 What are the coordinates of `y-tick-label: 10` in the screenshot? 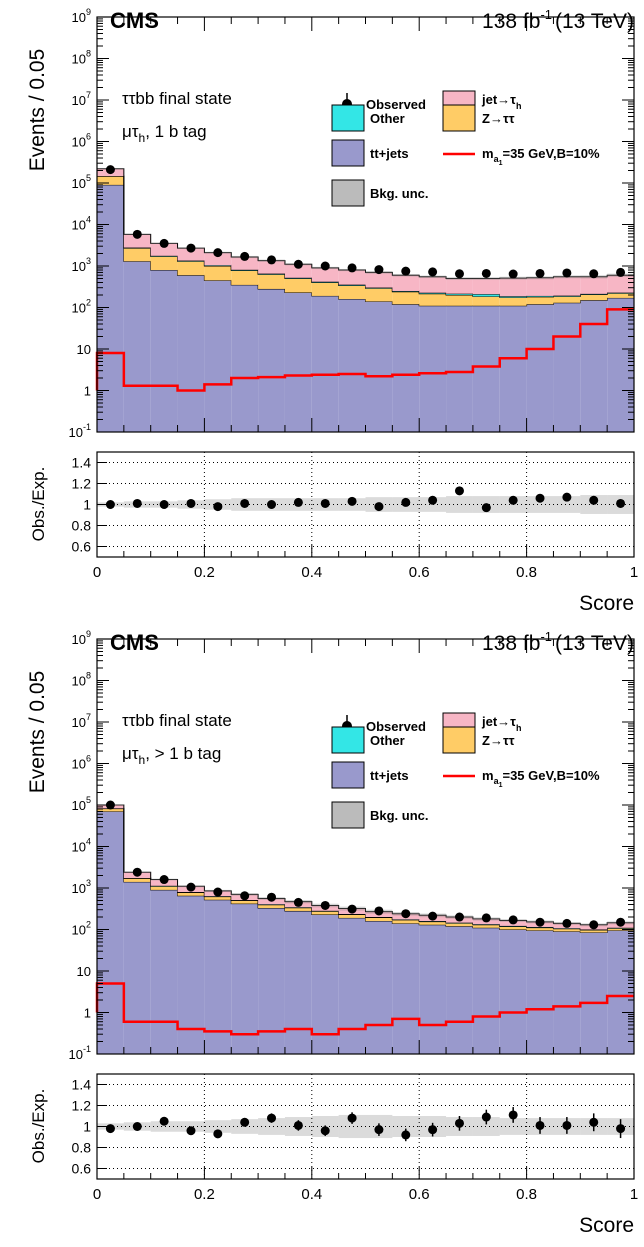 It's located at (84, 349).